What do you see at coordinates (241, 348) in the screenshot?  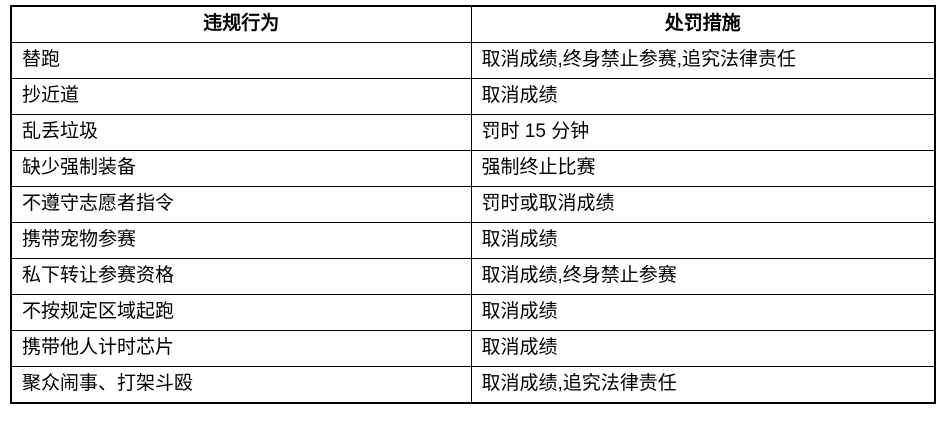 I see `violation-cell: 携带他人计时芯片` at bounding box center [241, 348].